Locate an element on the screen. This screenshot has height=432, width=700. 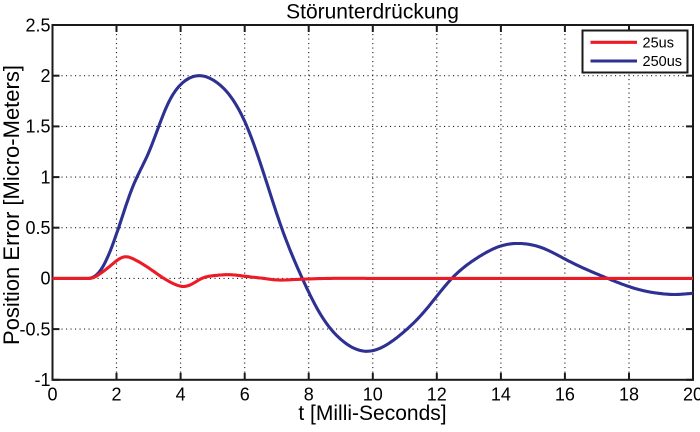
svg-text: 250us is located at coordinates (663, 62).